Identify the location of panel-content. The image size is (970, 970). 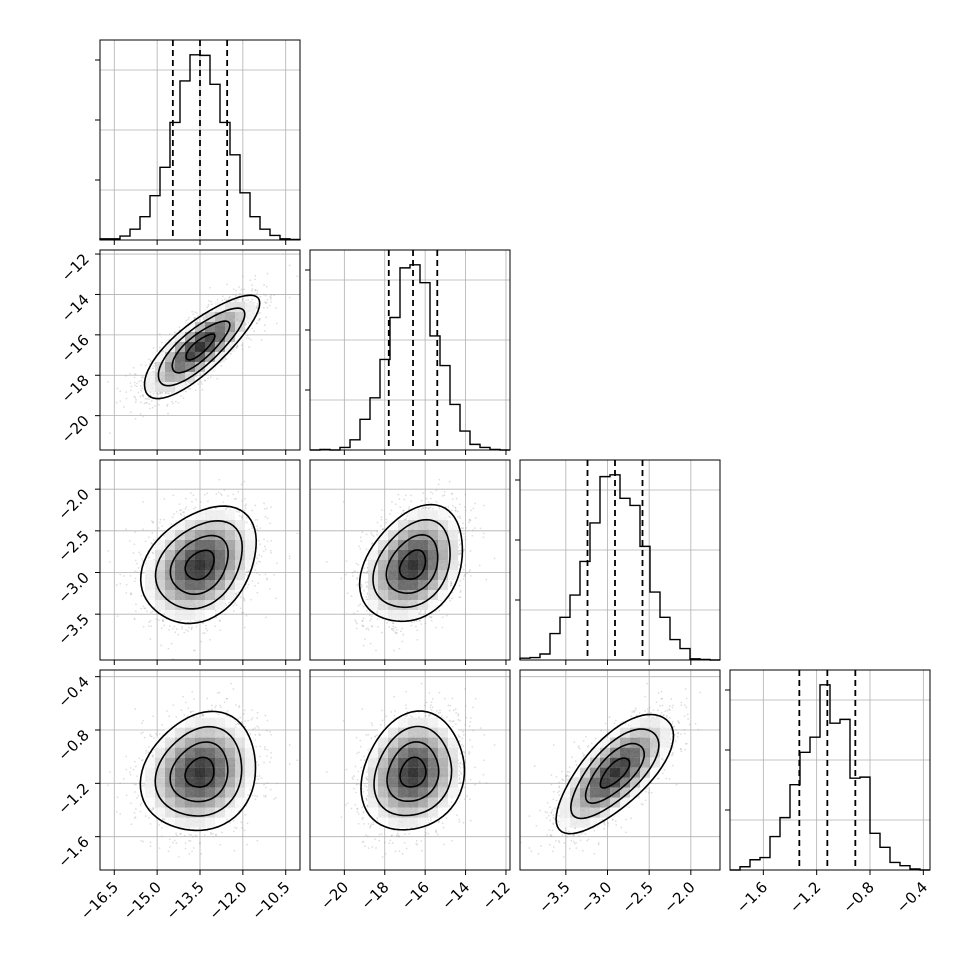
(200, 560).